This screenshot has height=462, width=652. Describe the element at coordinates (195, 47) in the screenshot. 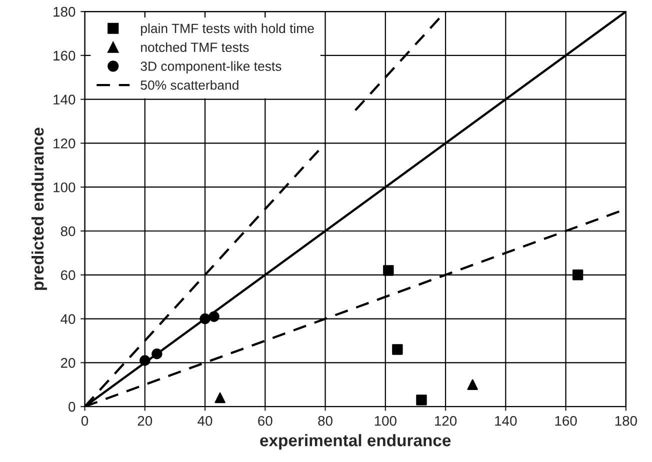

I see `legend-label: notched TMF tests` at that location.